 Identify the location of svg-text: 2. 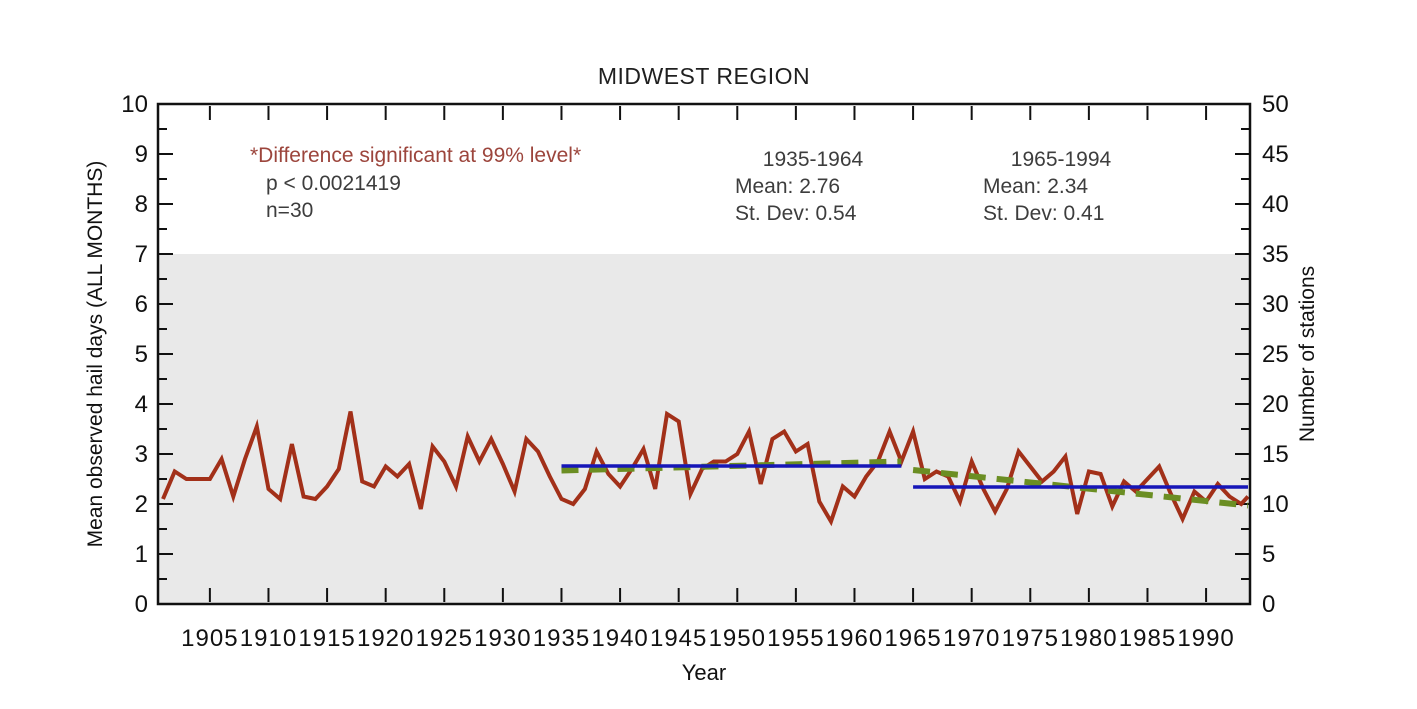
(141, 504).